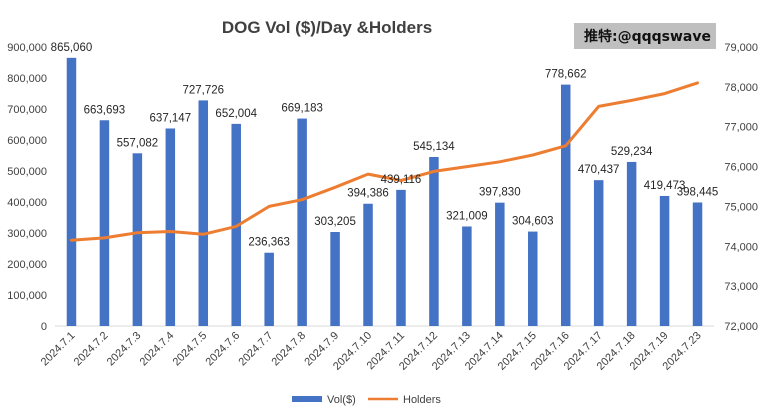 The image size is (764, 418). Describe the element at coordinates (422, 400) in the screenshot. I see `legend-label-holders: Holders` at that location.